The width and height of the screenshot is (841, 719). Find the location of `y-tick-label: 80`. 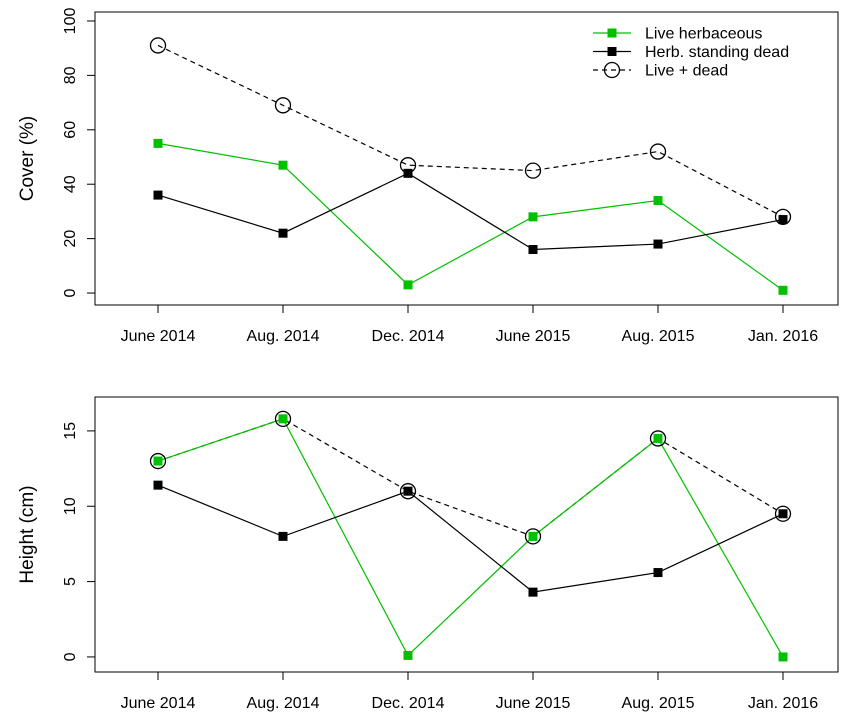

y-tick-label: 80 is located at coordinates (70, 75).